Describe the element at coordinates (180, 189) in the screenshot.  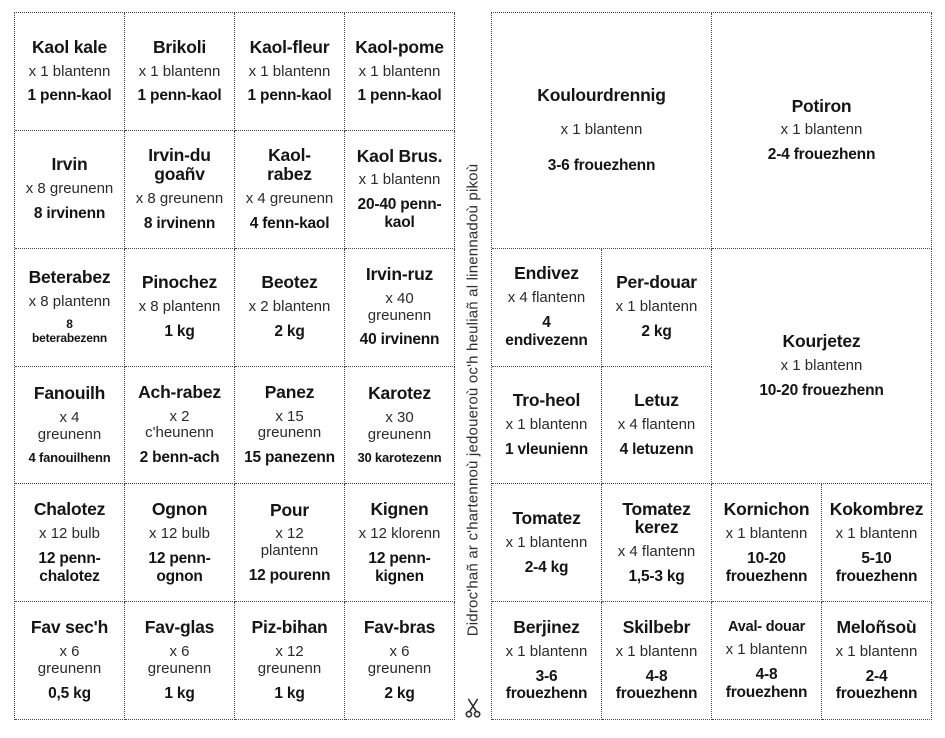
I see `card-irvin-du-goa-v: Irvin-du goañv x 8 greunenn 8 irvinenn` at that location.